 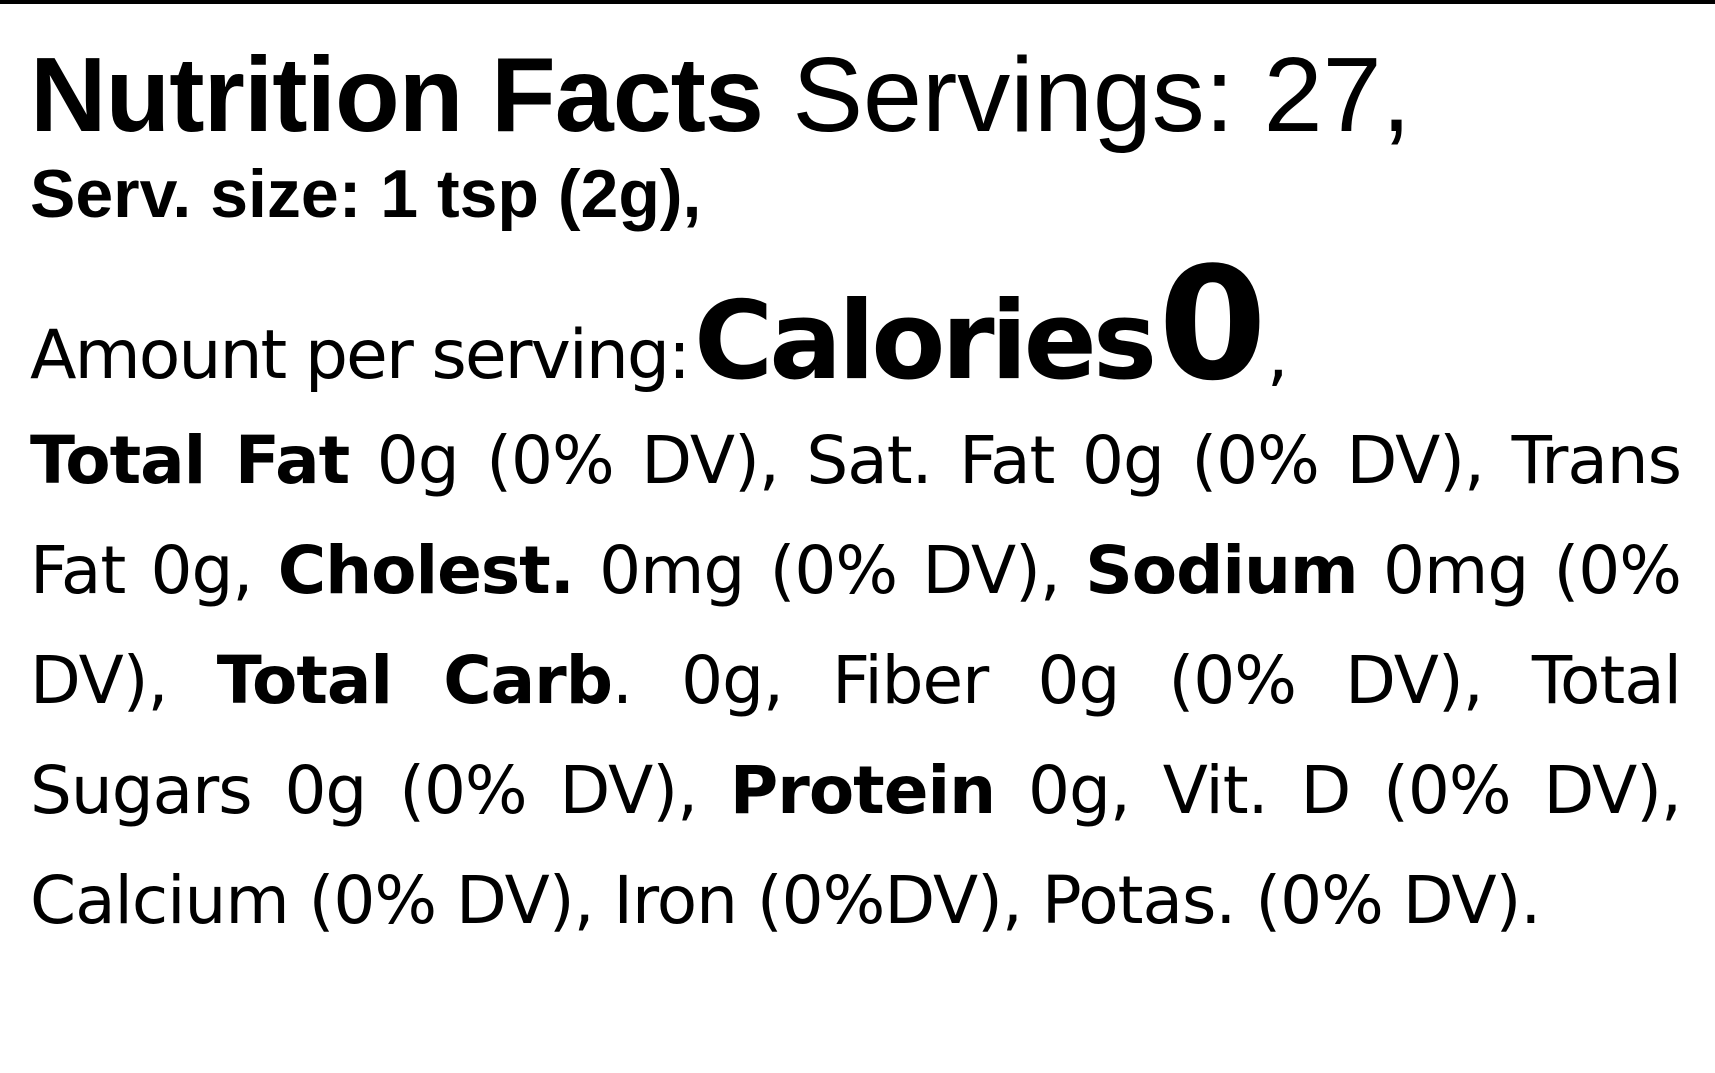 I want to click on nutrient-name: Protein, so click(x=862, y=790).